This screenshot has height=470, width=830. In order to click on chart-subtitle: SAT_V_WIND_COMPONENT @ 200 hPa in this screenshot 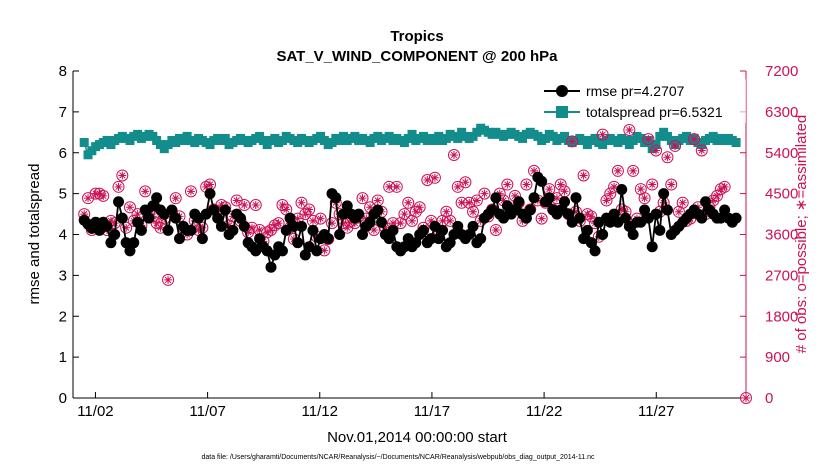, I will do `click(417, 56)`.